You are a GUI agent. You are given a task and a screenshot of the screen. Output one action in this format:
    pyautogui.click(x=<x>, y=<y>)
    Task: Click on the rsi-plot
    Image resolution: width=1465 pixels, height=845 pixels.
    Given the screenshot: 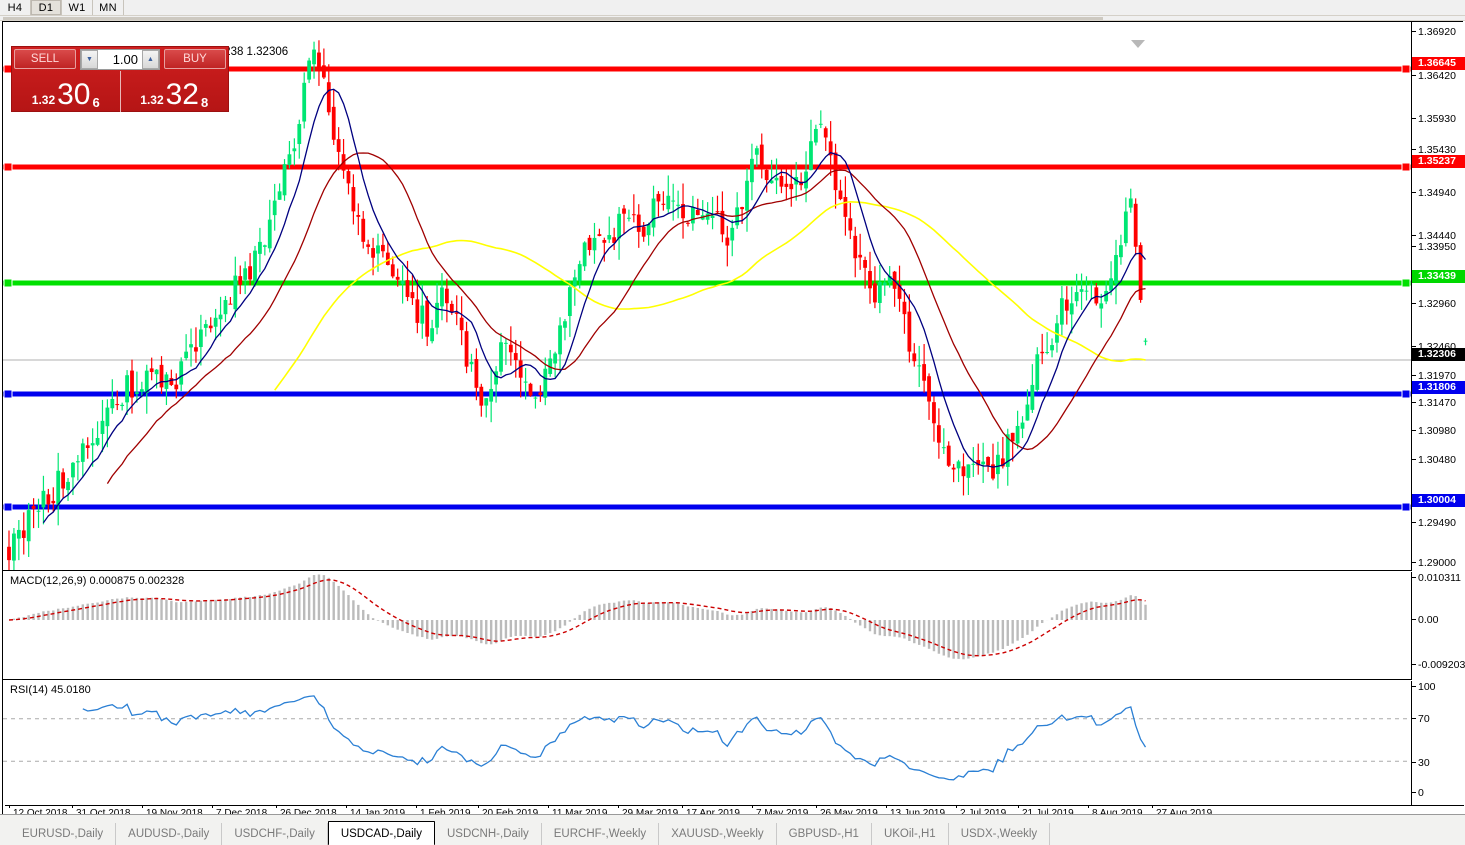 What is the action you would take?
    pyautogui.click(x=707, y=738)
    